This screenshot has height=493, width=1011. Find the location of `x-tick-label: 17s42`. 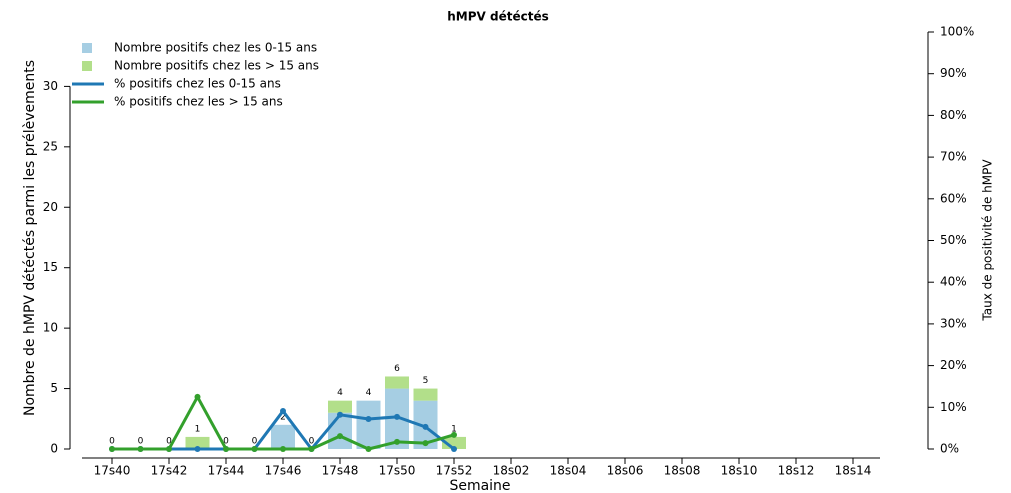

x-tick-label: 17s42 is located at coordinates (169, 471).